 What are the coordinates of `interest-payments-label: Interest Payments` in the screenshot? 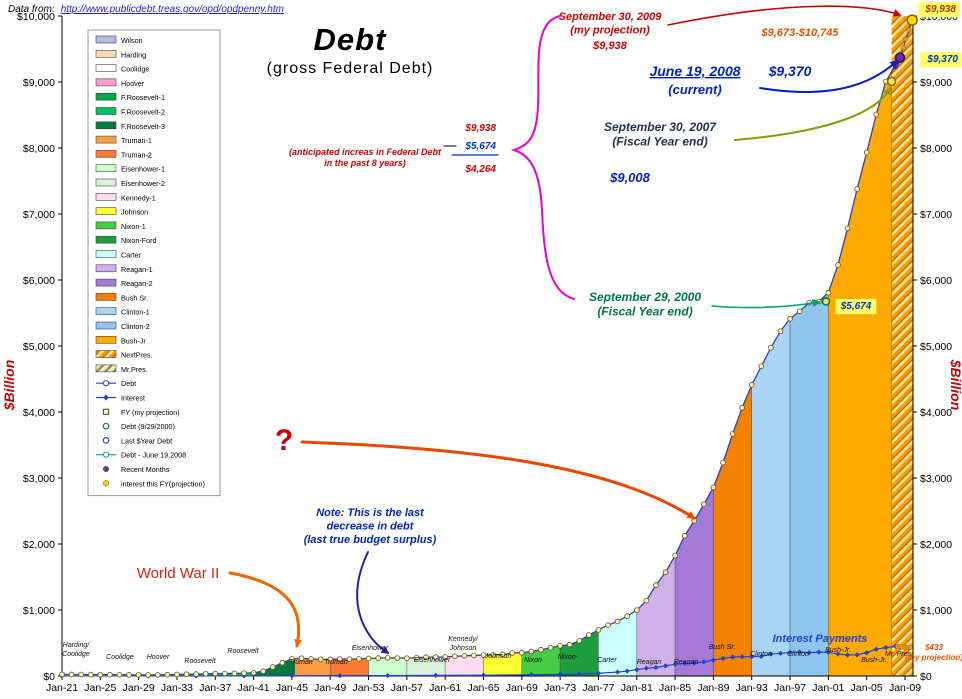 It's located at (820, 639).